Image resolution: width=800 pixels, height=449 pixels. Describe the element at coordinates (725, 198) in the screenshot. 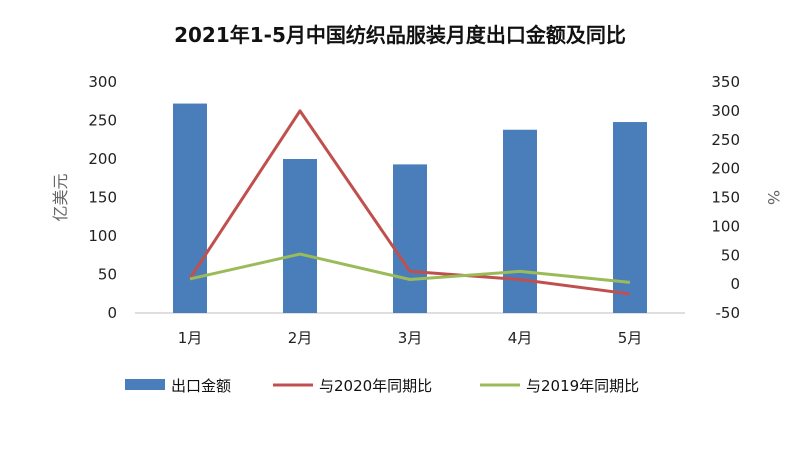

I see `y-right-tick-label: 150` at that location.